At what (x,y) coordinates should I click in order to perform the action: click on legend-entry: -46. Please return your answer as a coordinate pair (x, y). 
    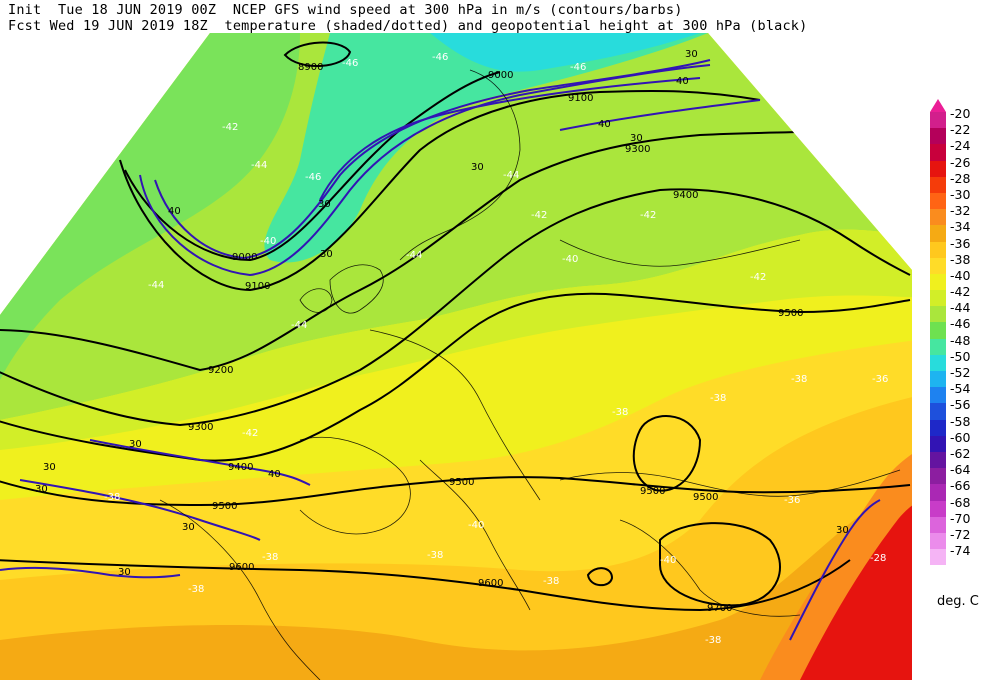
    Looking at the image, I should click on (964, 327).